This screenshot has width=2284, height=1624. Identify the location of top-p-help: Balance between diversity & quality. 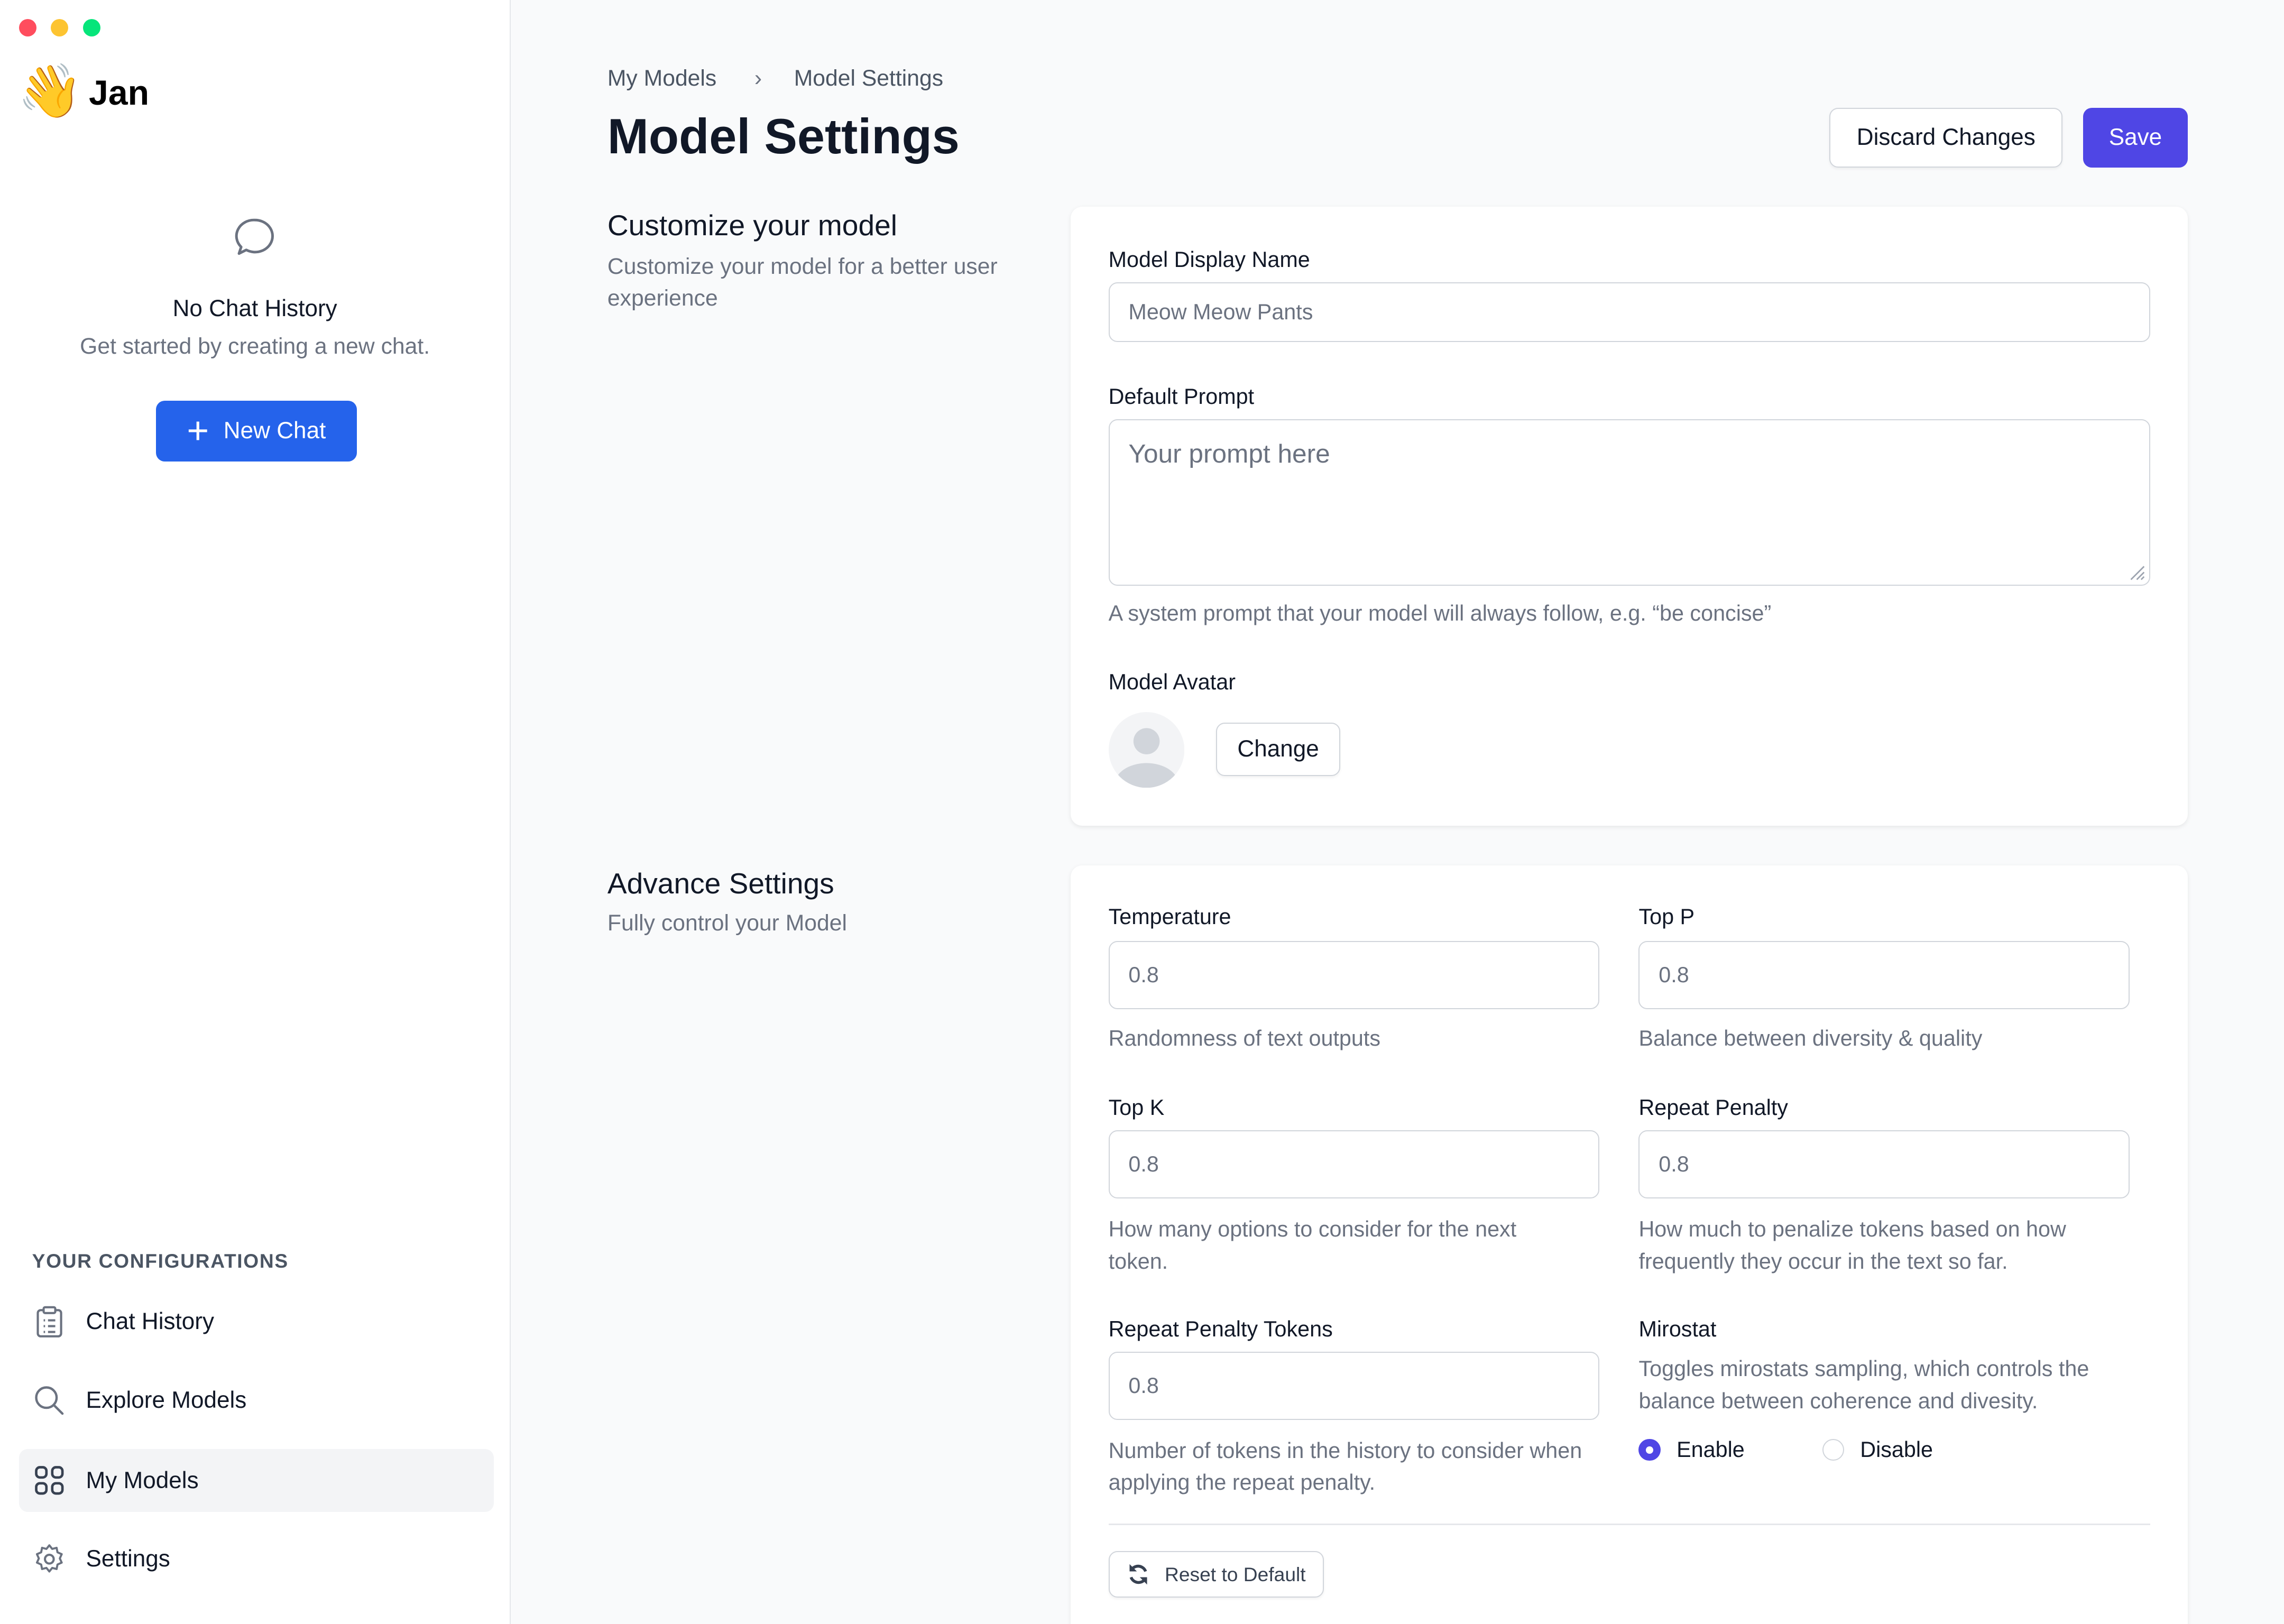
(1810, 1038).